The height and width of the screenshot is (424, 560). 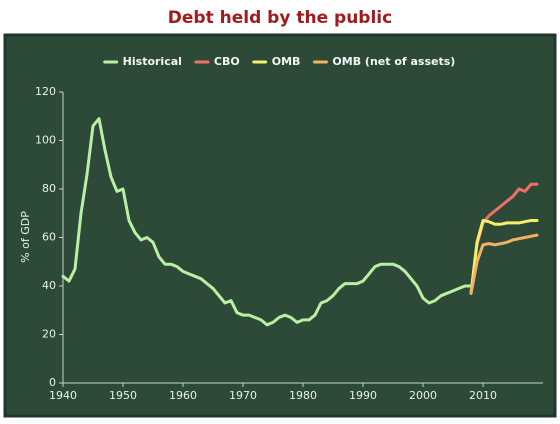 I want to click on x-tick-label: 1970, so click(x=243, y=395).